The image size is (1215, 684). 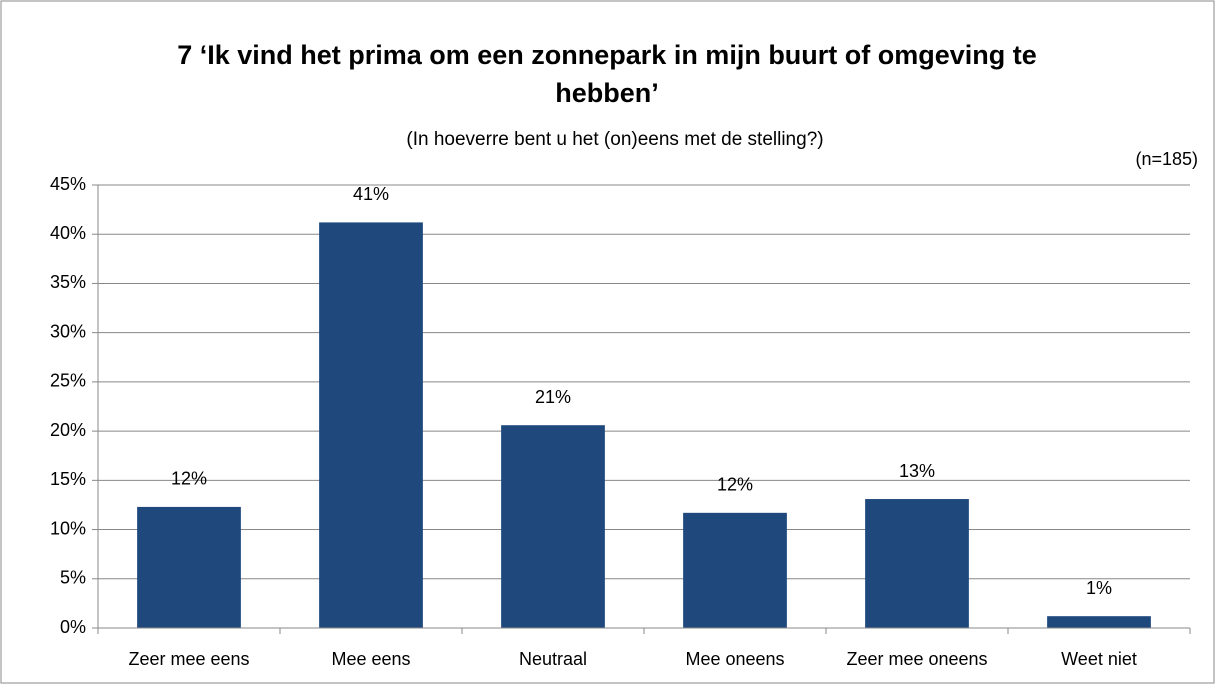 What do you see at coordinates (1099, 659) in the screenshot?
I see `x-tick-label: Weet niet` at bounding box center [1099, 659].